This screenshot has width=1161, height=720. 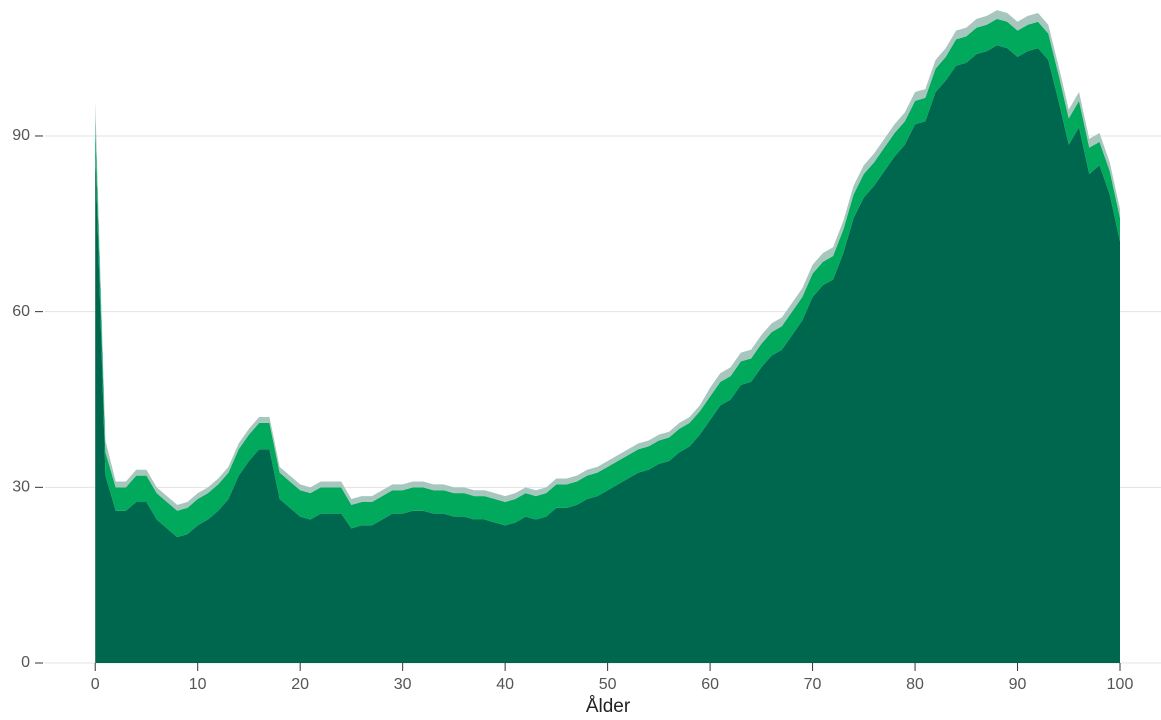 What do you see at coordinates (608, 684) in the screenshot?
I see `x-tick-label: 50` at bounding box center [608, 684].